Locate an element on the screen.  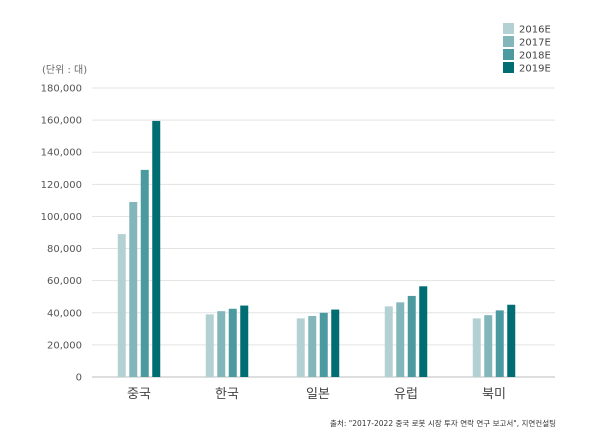
bar-2017E-한국 is located at coordinates (221, 344).